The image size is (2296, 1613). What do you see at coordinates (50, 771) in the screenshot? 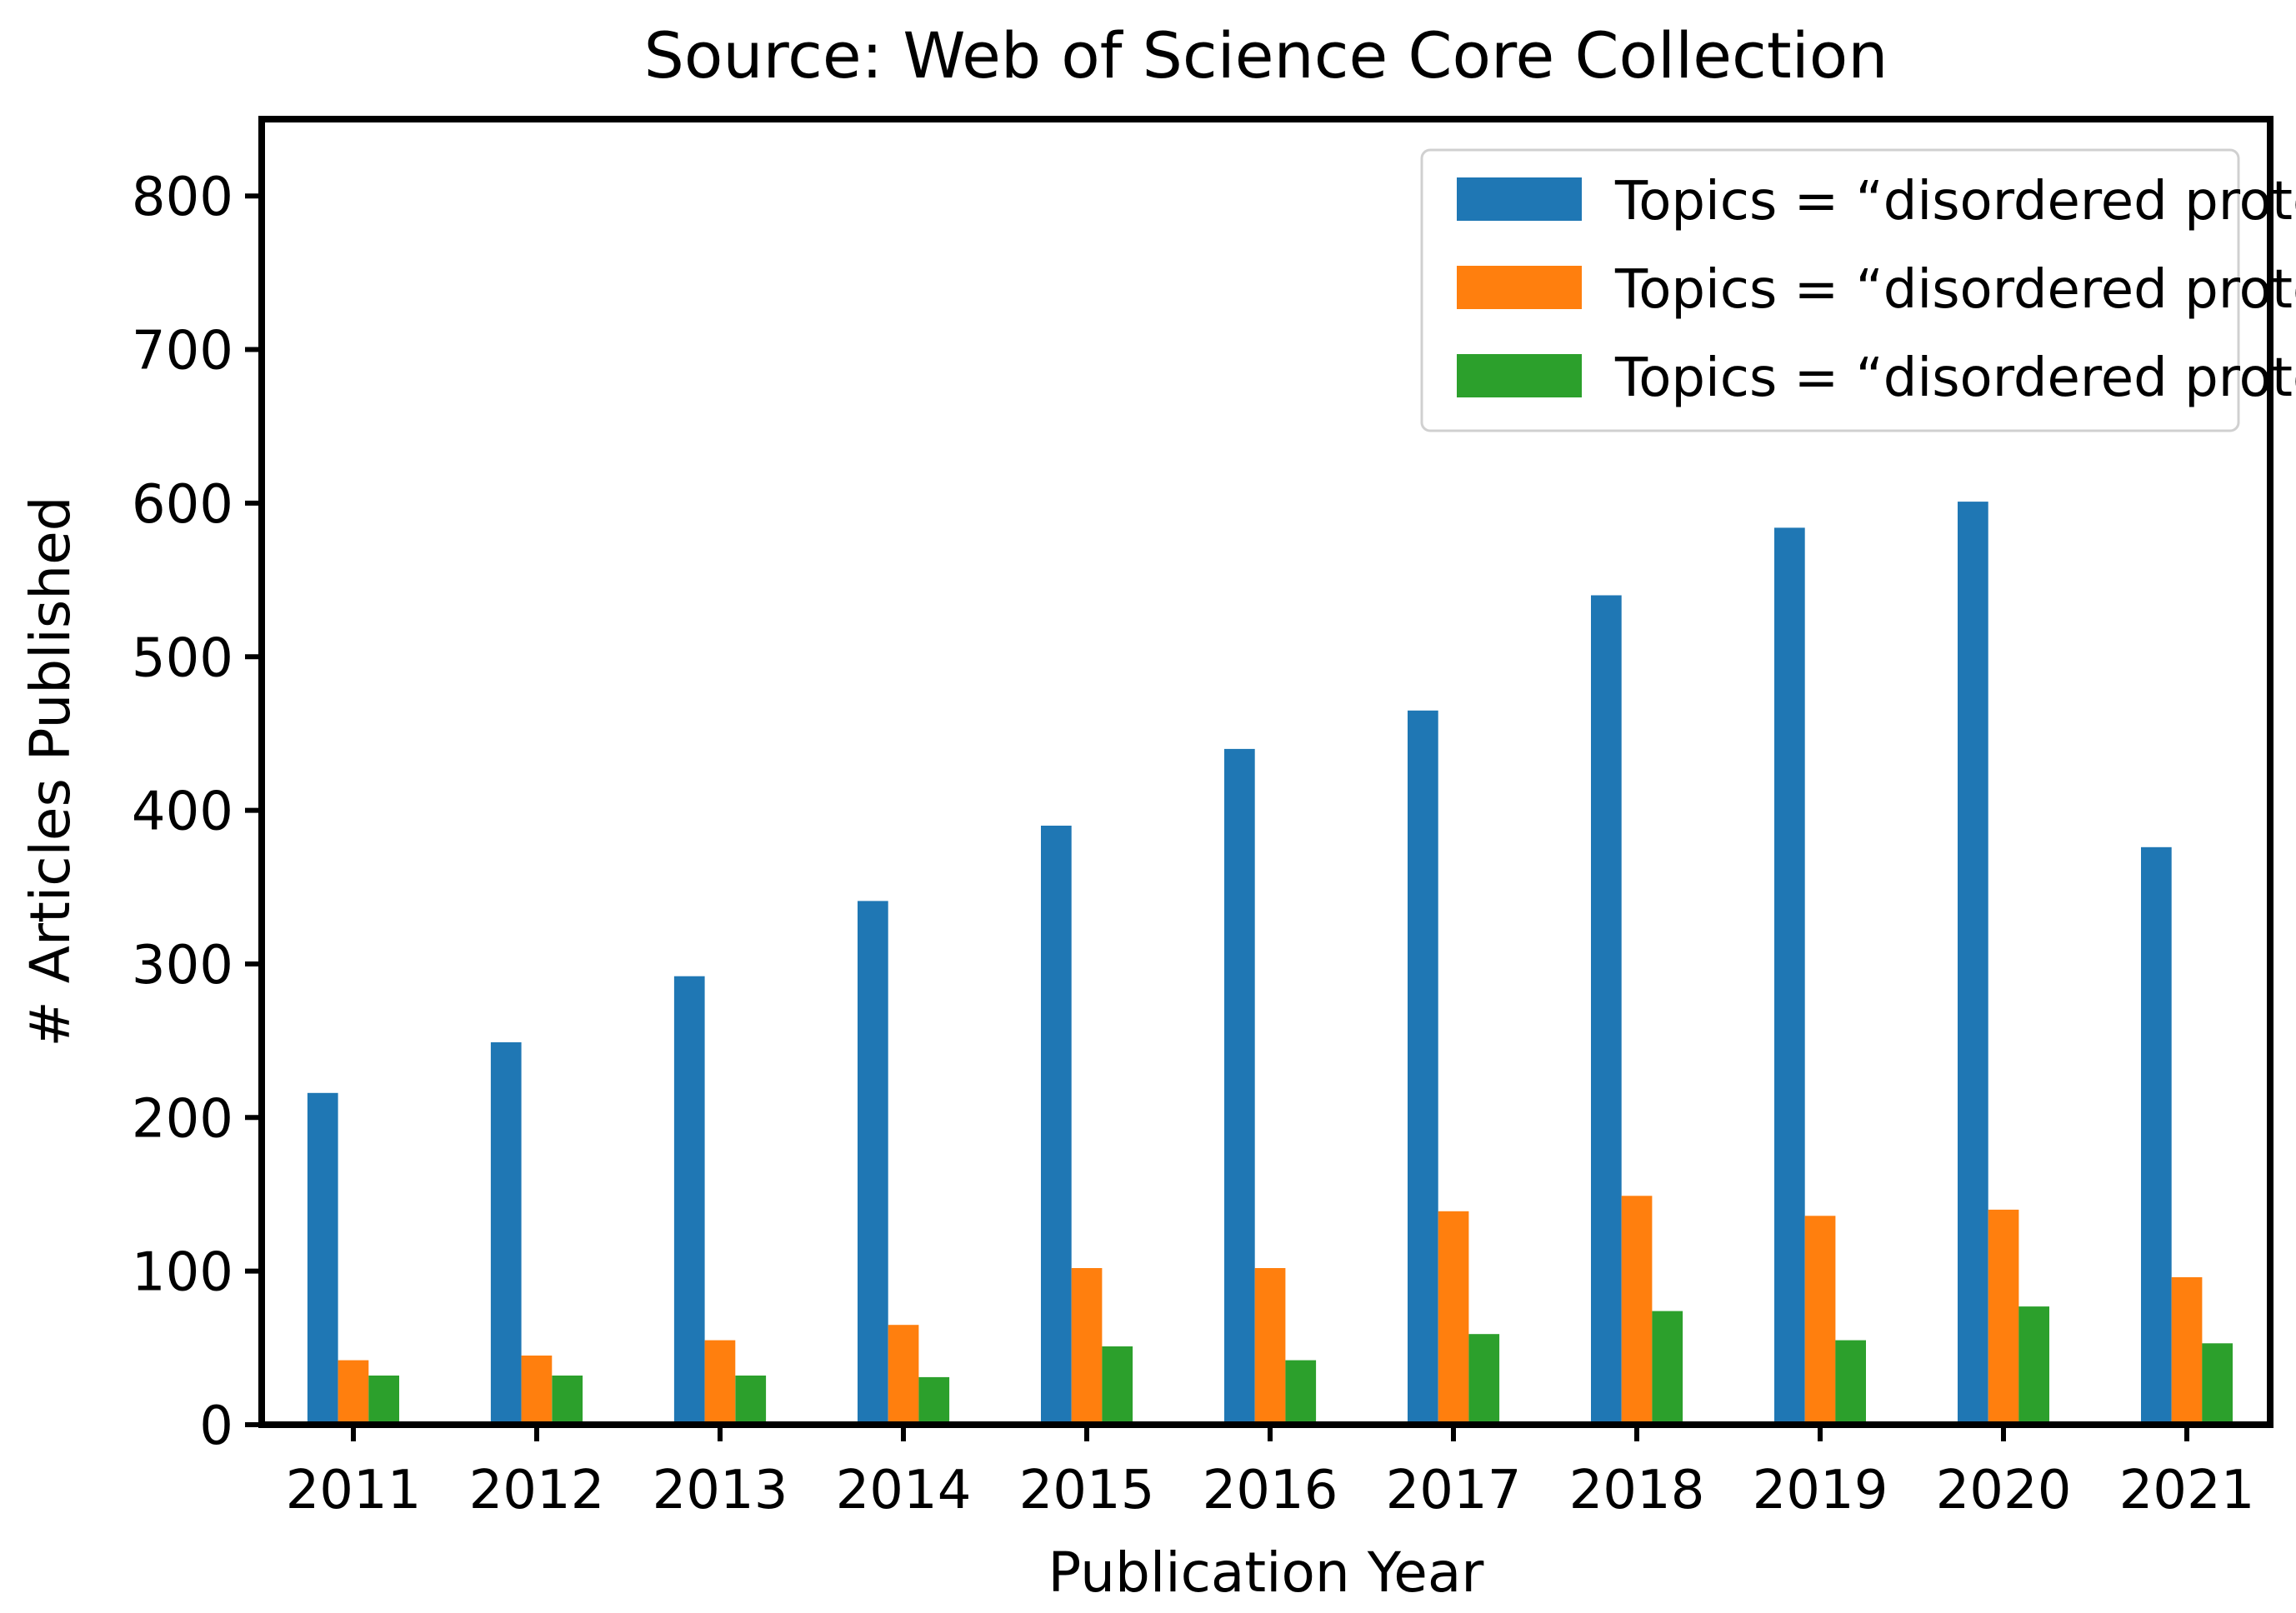
I see `y-axis-label: # Articles Published` at bounding box center [50, 771].